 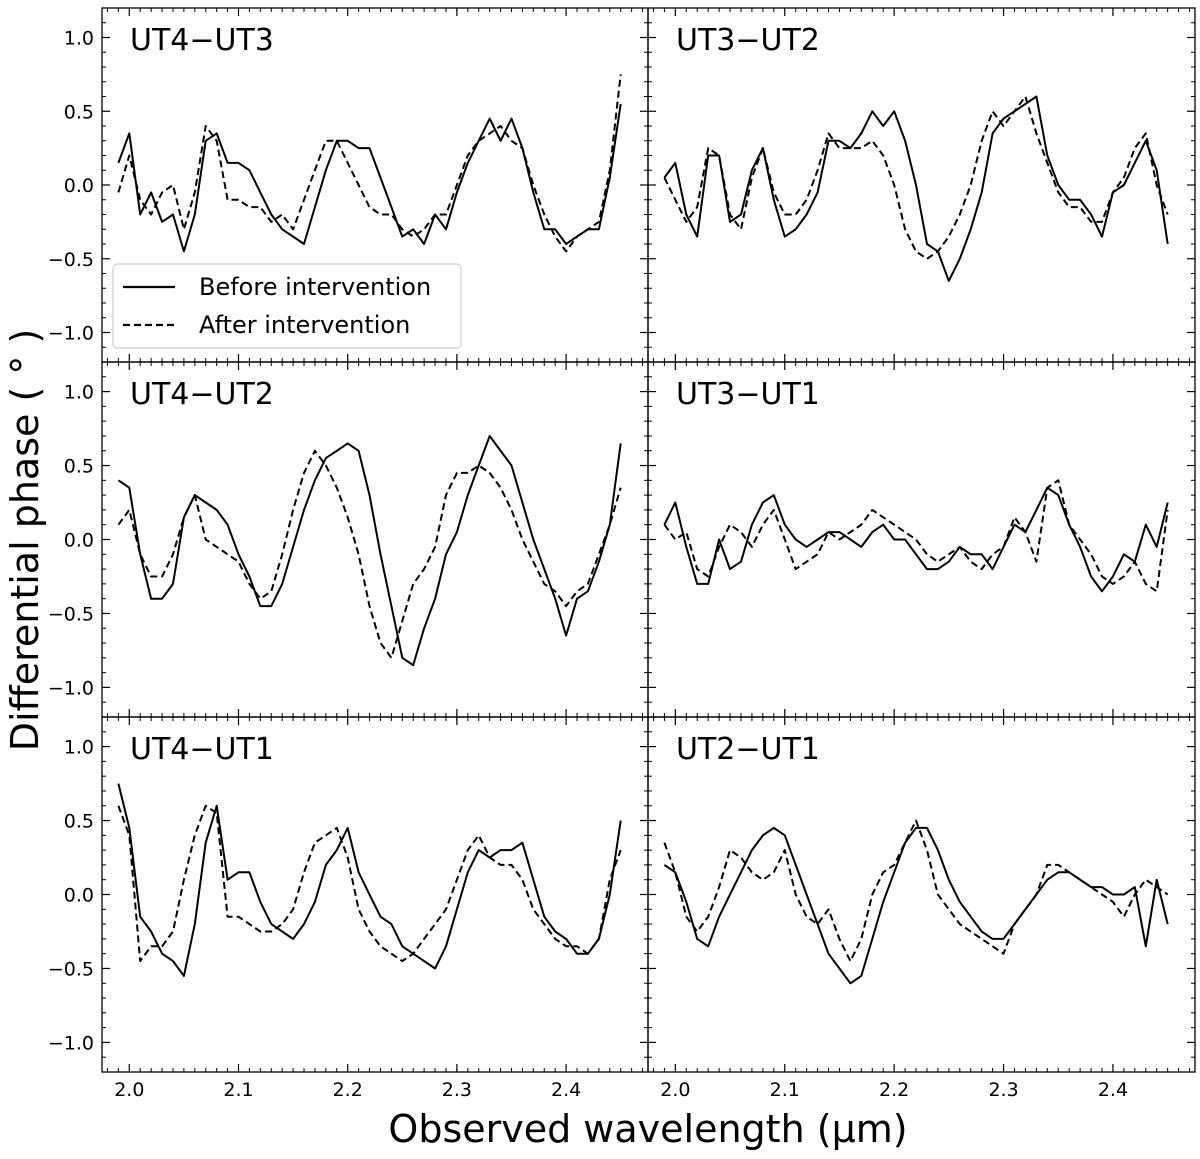 What do you see at coordinates (315, 287) in the screenshot?
I see `legend-label-before: Before intervention` at bounding box center [315, 287].